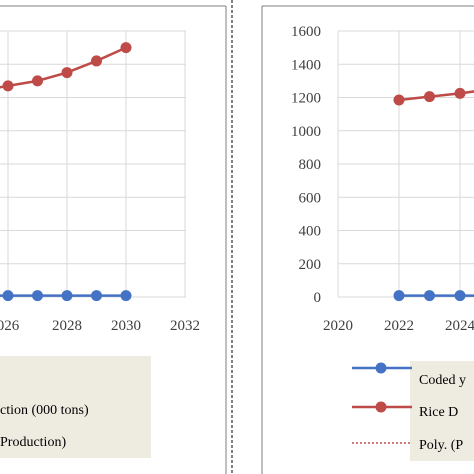 This screenshot has height=474, width=474. I want to click on left-legend-entry-1: ction (000 tons), so click(44, 410).